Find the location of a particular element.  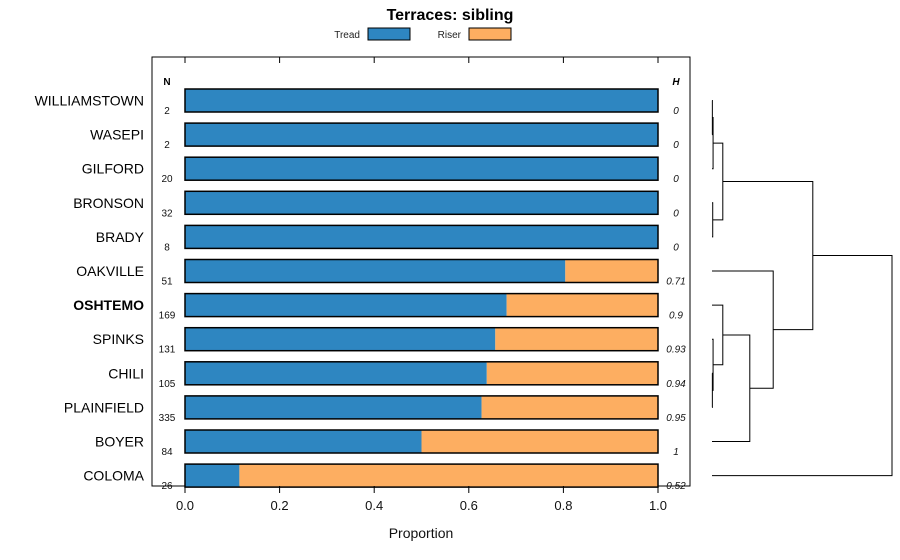

category-label: PLAINFIELD is located at coordinates (104, 407).